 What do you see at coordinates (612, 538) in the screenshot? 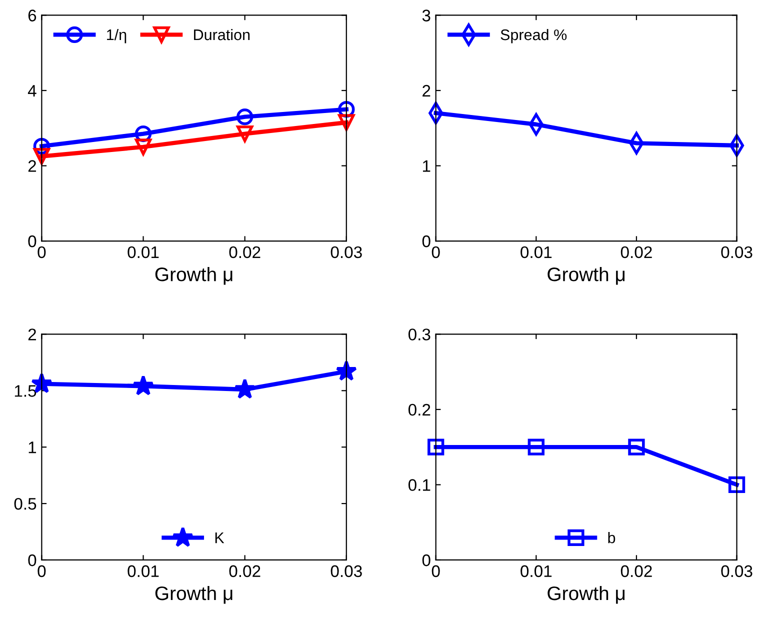
I see `legend-label: b` at bounding box center [612, 538].